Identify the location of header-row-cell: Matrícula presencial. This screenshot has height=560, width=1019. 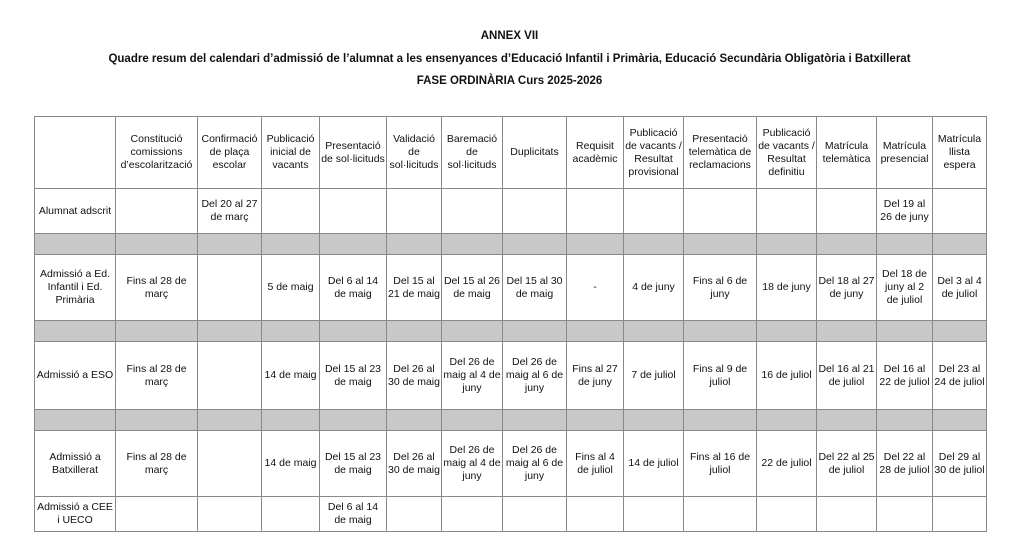
(904, 152).